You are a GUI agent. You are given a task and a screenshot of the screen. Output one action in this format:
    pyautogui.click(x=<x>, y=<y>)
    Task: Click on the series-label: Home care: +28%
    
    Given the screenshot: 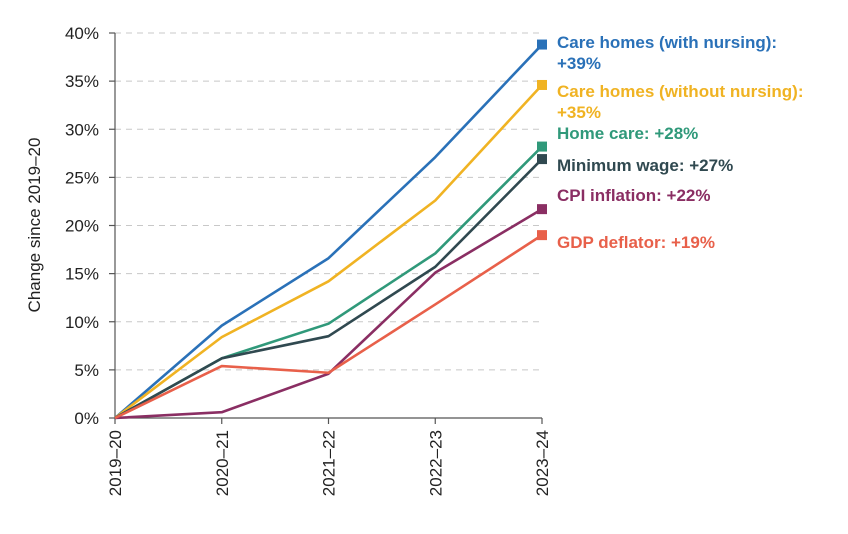 What is the action you would take?
    pyautogui.click(x=627, y=133)
    